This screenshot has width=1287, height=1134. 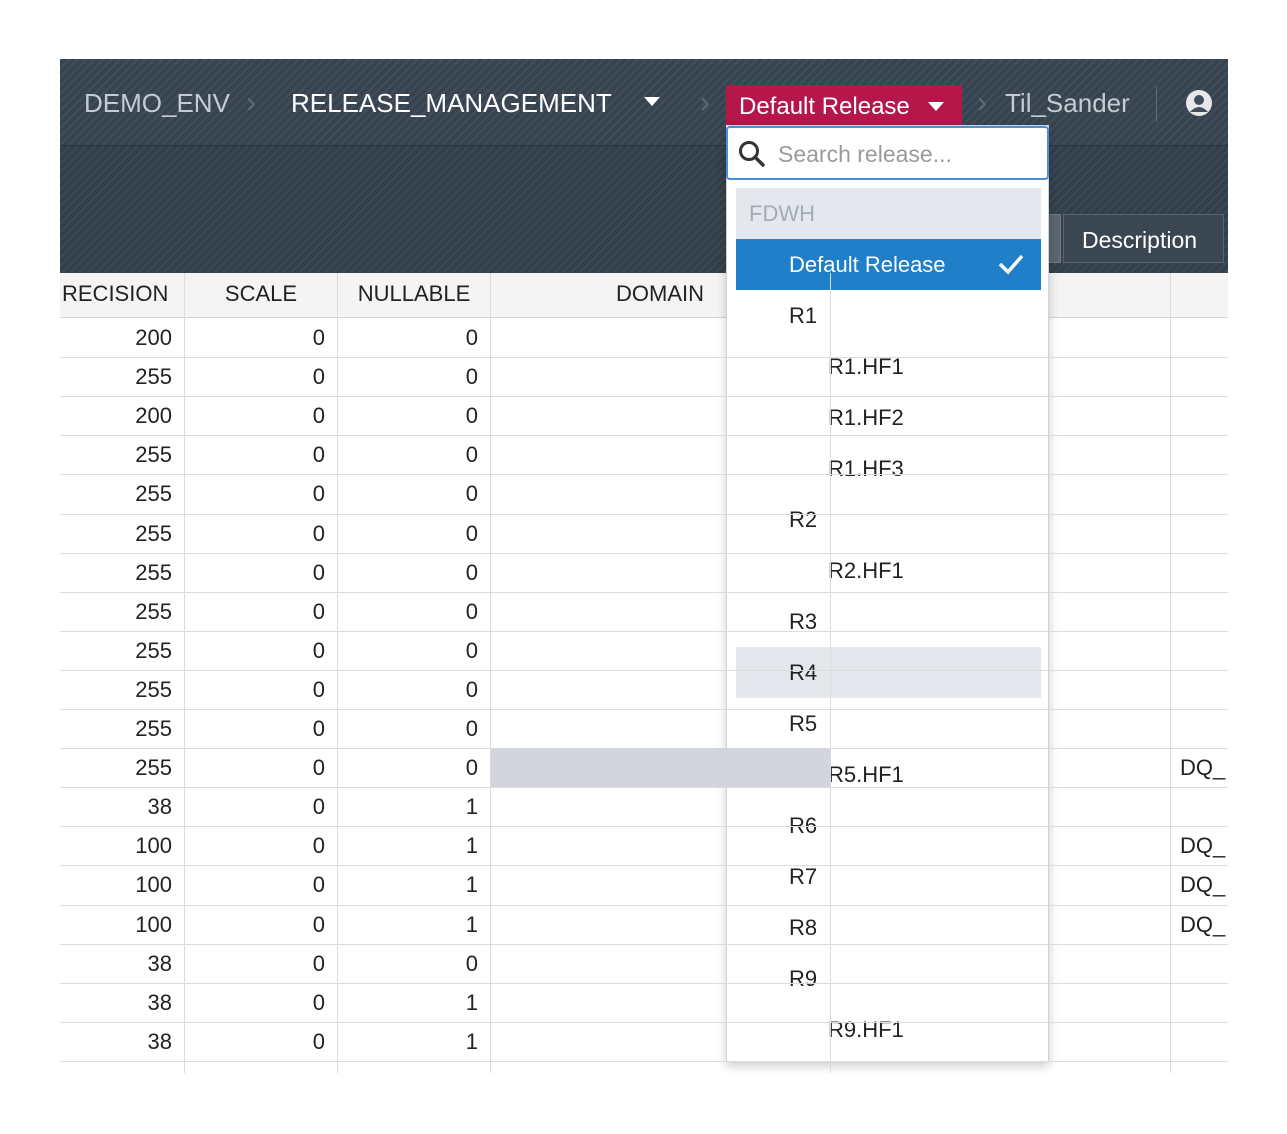 What do you see at coordinates (115, 293) in the screenshot?
I see `column-header: RECISION` at bounding box center [115, 293].